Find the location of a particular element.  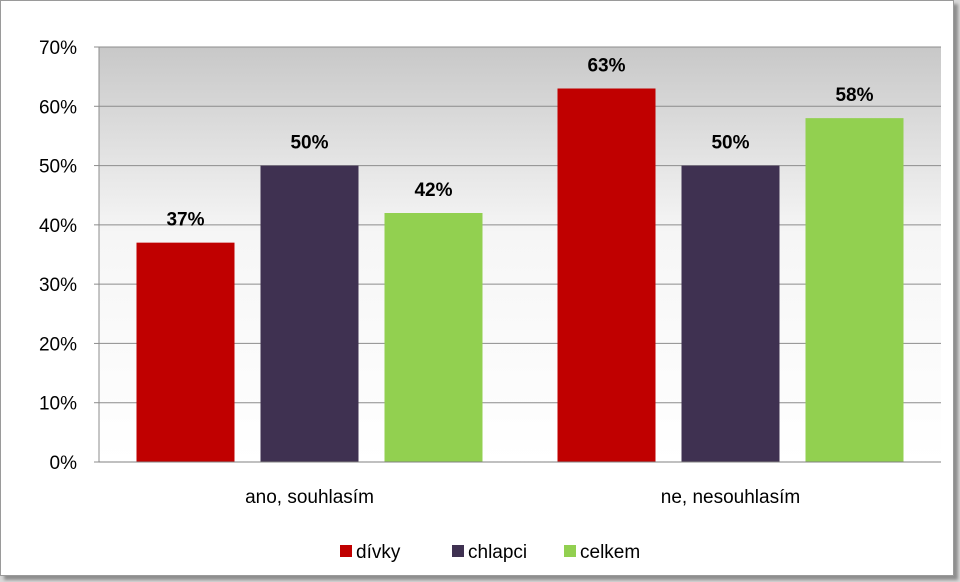

legend: dívky chlapci celkem is located at coordinates (490, 552).